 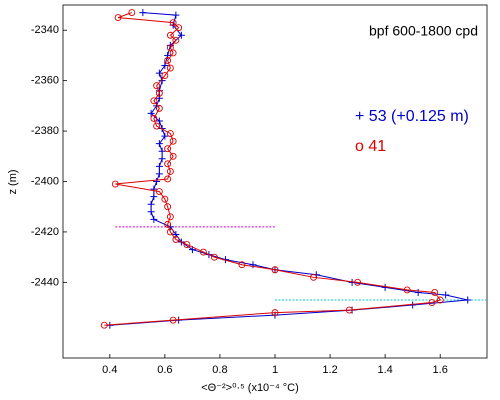 What do you see at coordinates (423, 31) in the screenshot?
I see `annotation: bpf 600-1800 cpd` at bounding box center [423, 31].